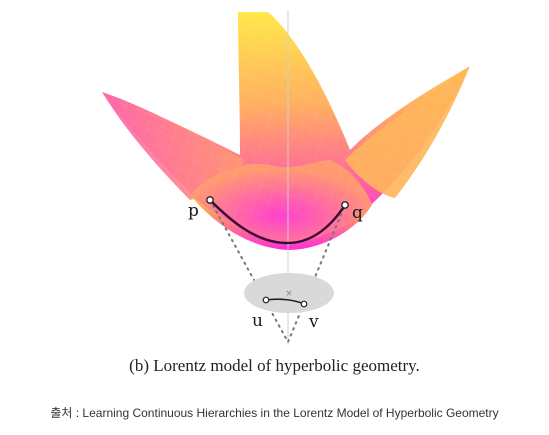 Image resolution: width=549 pixels, height=435 pixels. Describe the element at coordinates (193, 211) in the screenshot. I see `label-p: p` at that location.